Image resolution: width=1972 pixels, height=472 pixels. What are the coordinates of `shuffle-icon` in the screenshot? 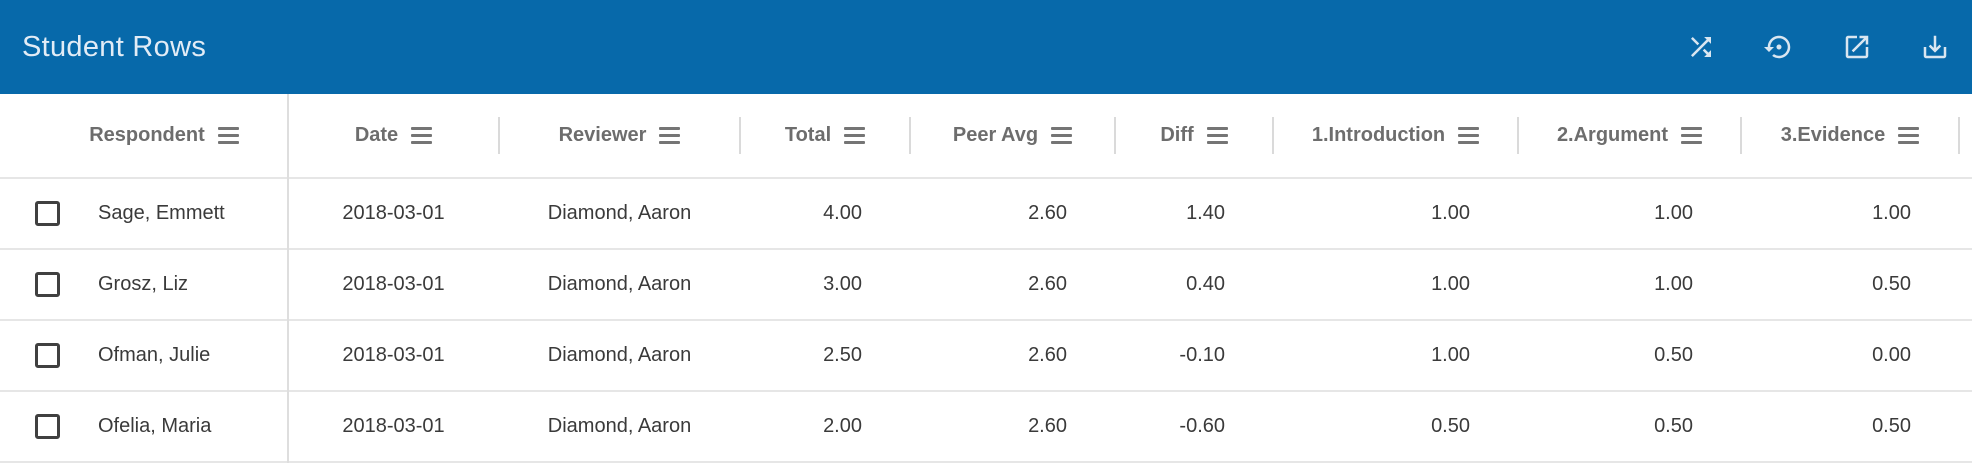 It's located at (1701, 47).